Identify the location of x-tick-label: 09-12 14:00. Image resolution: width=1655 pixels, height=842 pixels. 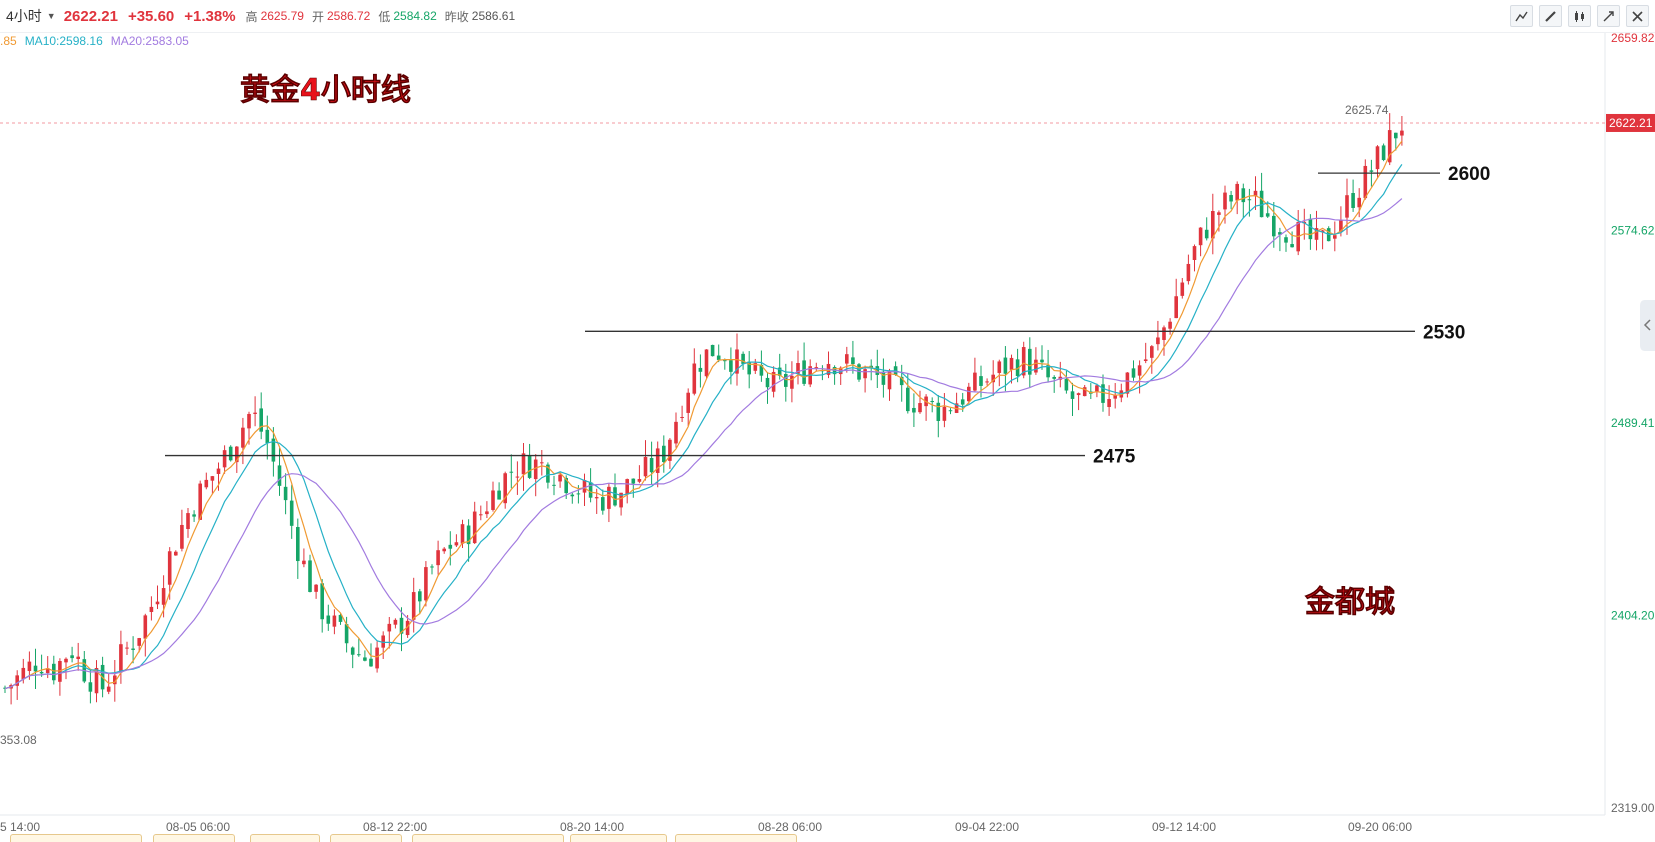
(1184, 827).